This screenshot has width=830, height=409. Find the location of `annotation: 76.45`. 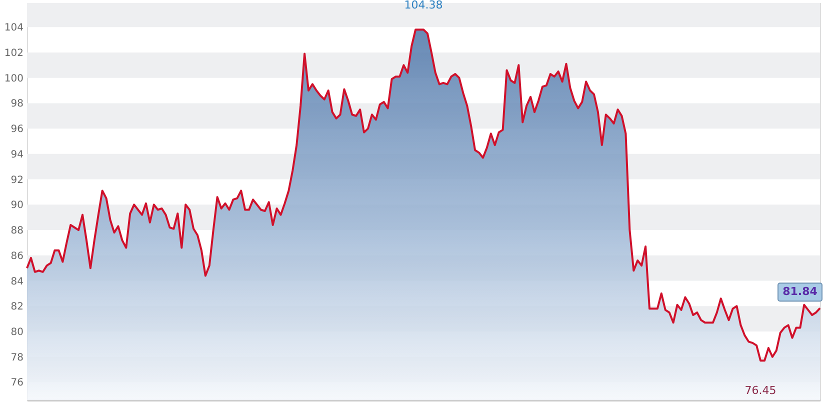

annotation: 76.45 is located at coordinates (760, 390).